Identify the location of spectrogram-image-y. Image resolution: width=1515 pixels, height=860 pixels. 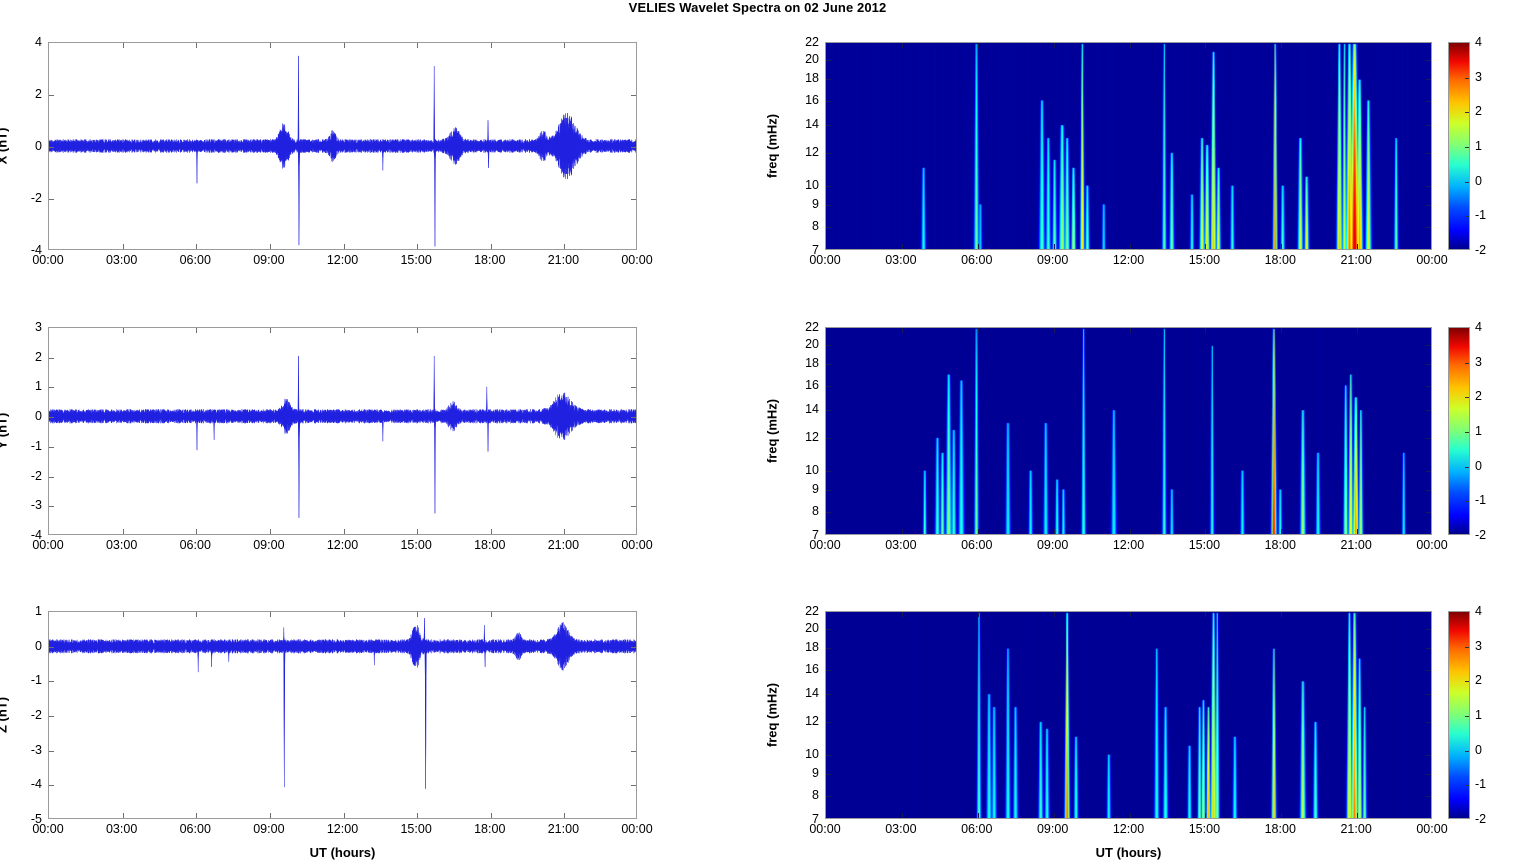
(1128, 431).